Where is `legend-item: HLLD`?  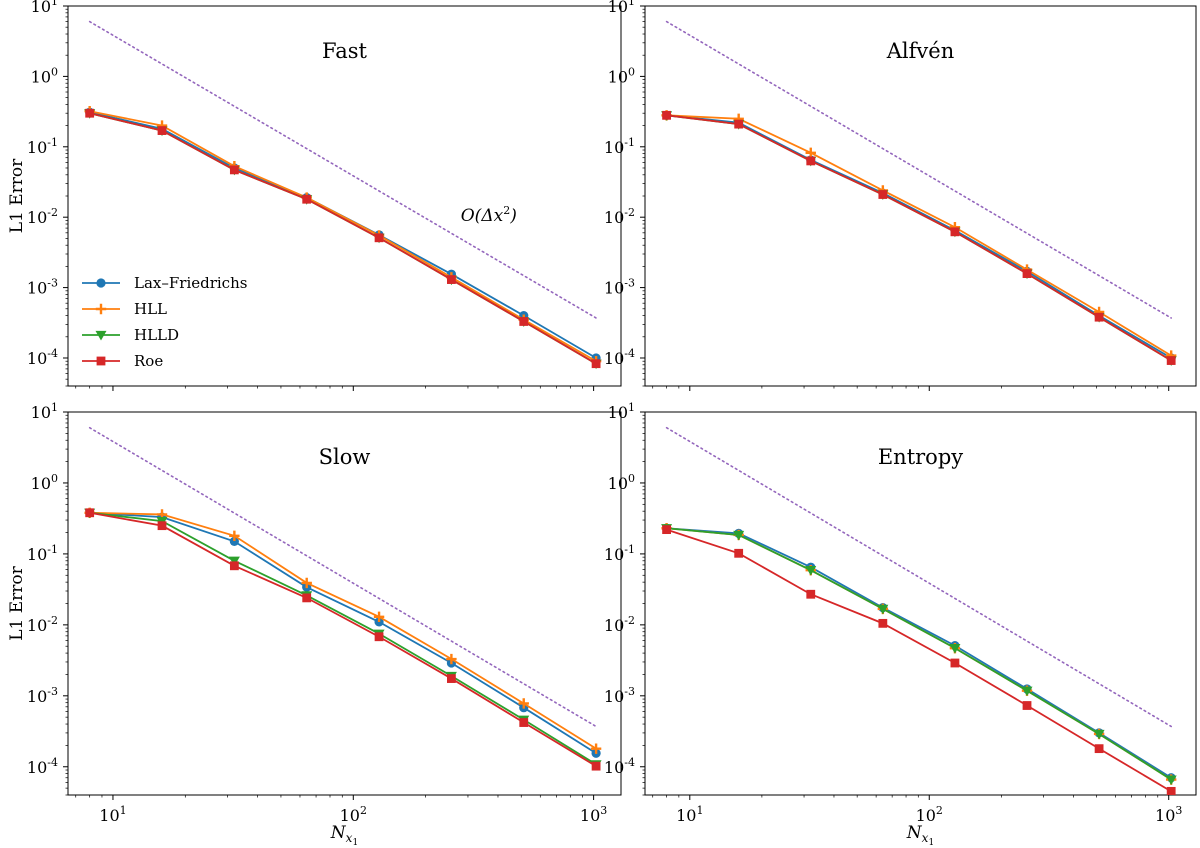 legend-item: HLLD is located at coordinates (130, 335).